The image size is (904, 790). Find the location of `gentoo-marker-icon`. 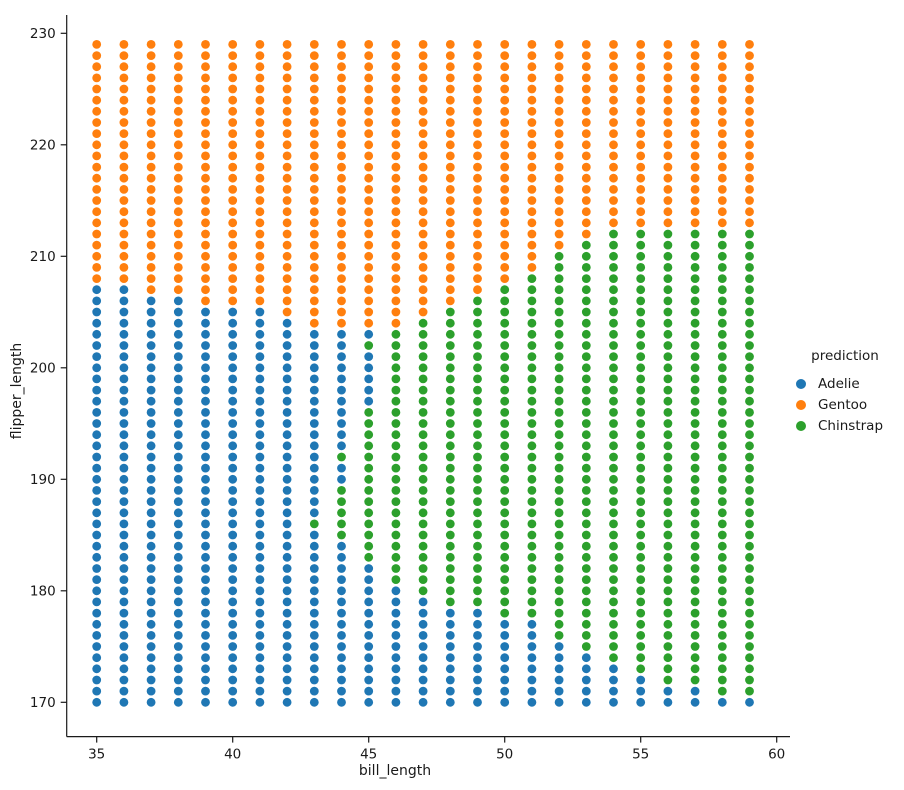

gentoo-marker-icon is located at coordinates (801, 404).